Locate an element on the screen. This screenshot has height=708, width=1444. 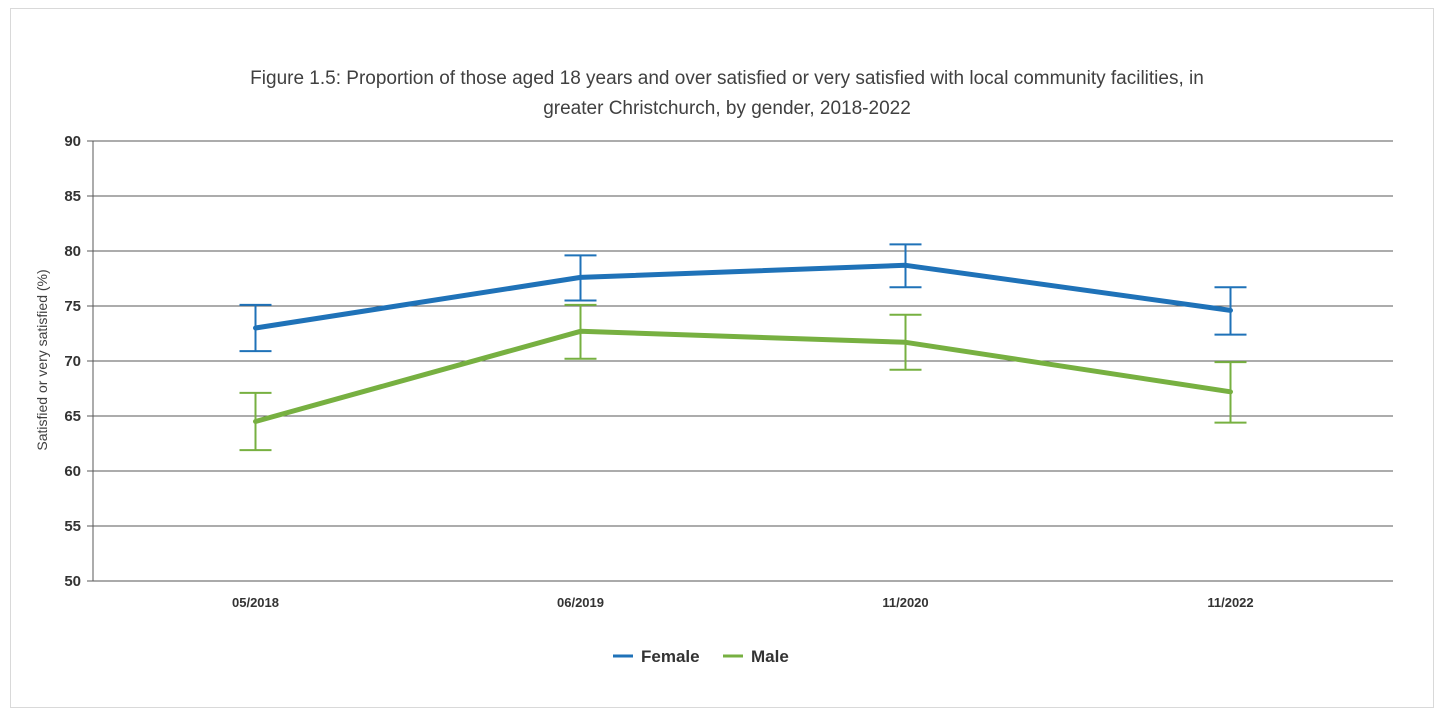
y-tick-label: 50 is located at coordinates (72, 581).